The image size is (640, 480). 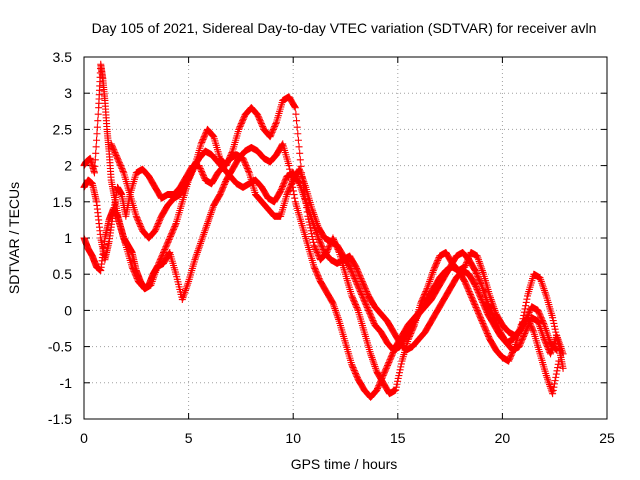 What do you see at coordinates (503, 438) in the screenshot?
I see `x-tick-label: 20` at bounding box center [503, 438].